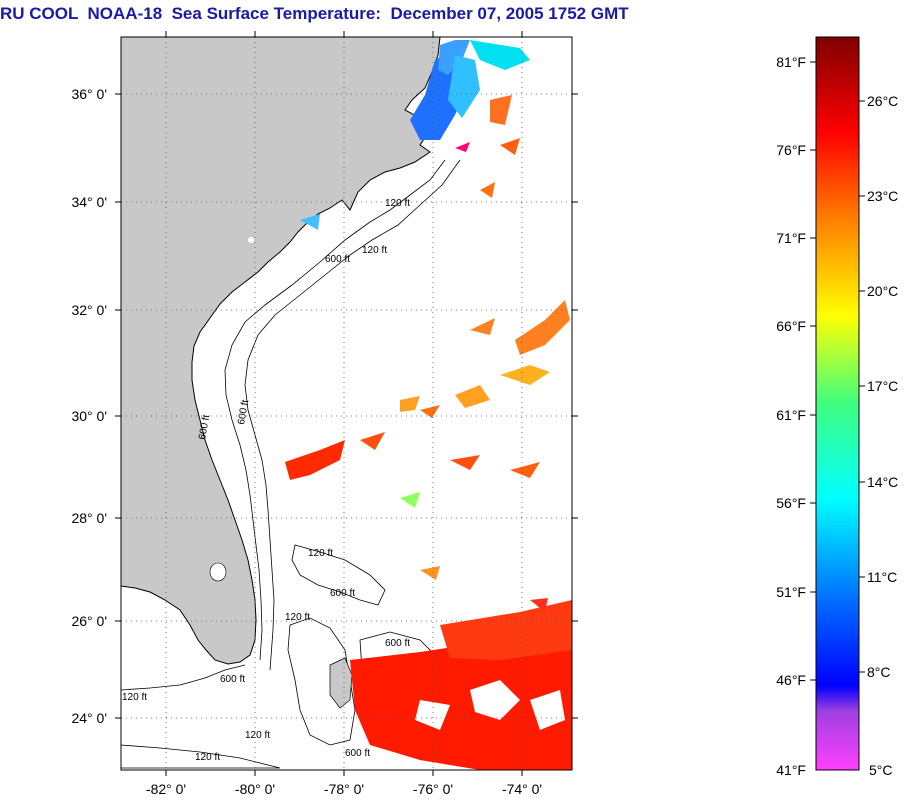 Image resolution: width=905 pixels, height=801 pixels. I want to click on colorbar-f-label: 71°F, so click(791, 238).